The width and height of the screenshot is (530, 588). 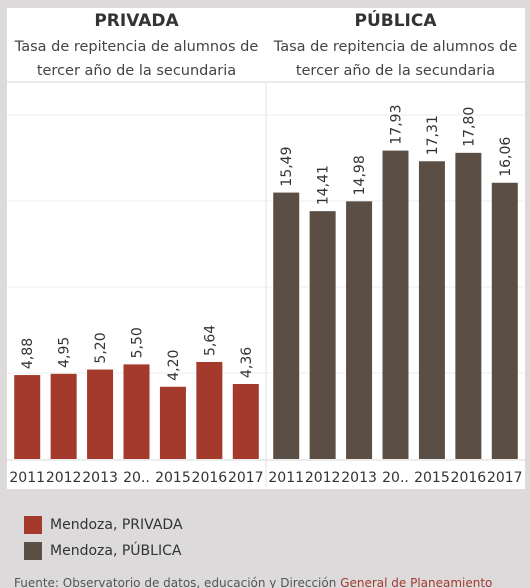 I want to click on bar-value-label: 5,20, so click(x=101, y=347).